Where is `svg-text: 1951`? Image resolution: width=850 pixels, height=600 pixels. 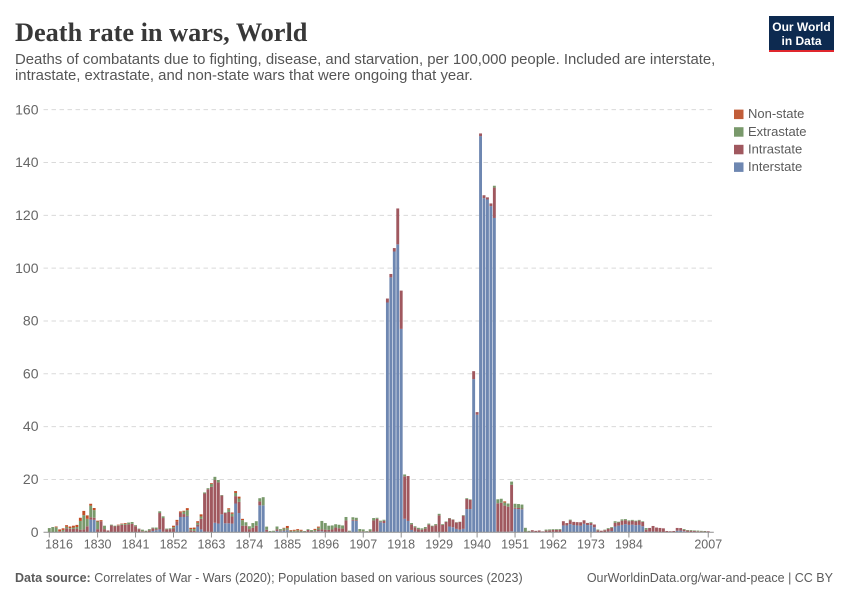
svg-text: 1951 is located at coordinates (515, 544).